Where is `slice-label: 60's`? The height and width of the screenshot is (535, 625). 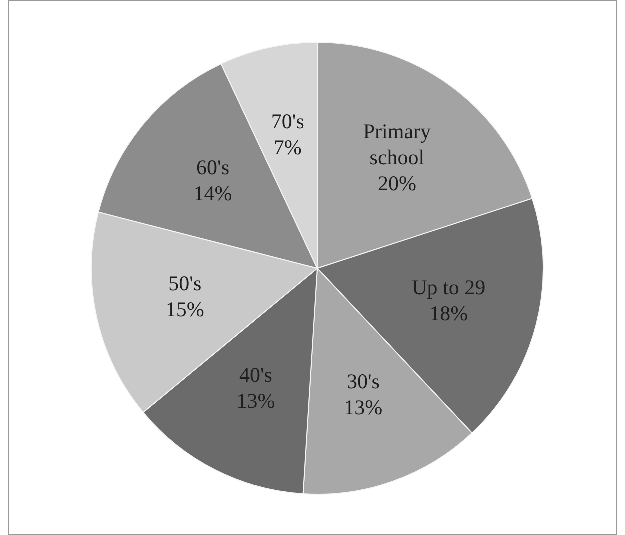 slice-label: 60's is located at coordinates (213, 168).